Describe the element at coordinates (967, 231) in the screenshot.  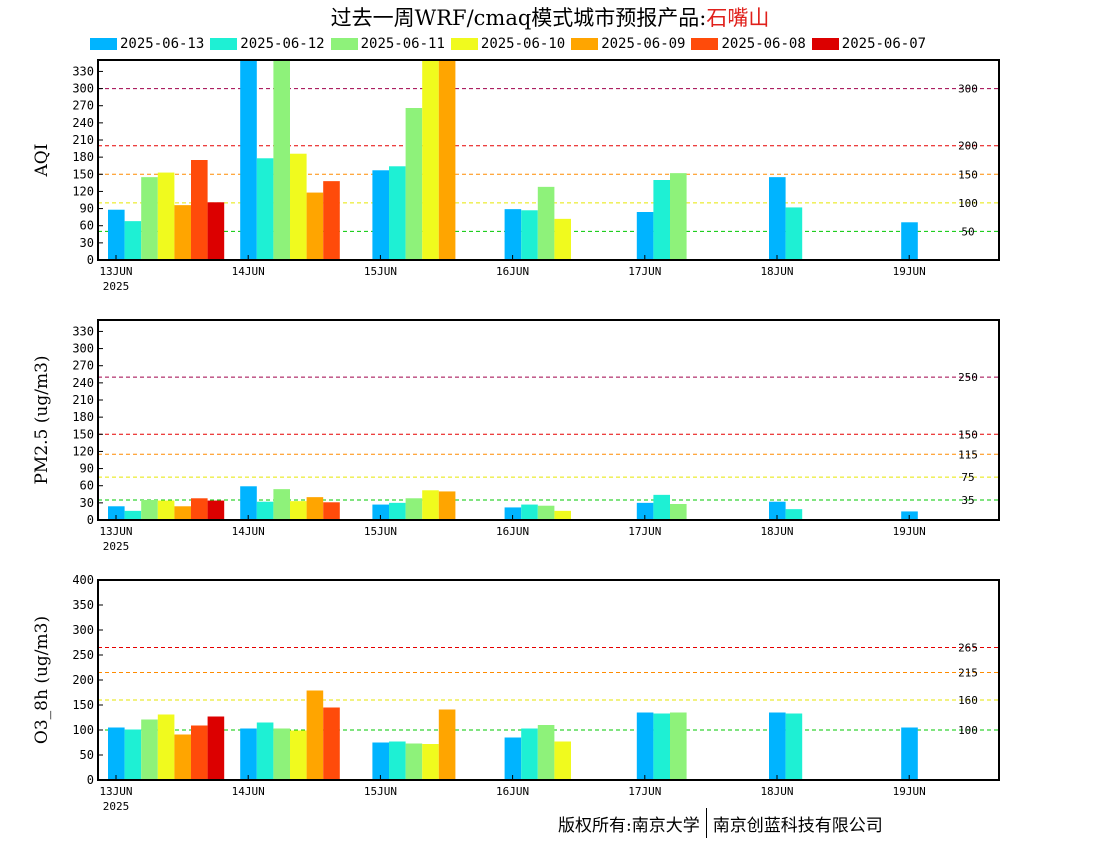
I see `threshold-label: 50` at that location.